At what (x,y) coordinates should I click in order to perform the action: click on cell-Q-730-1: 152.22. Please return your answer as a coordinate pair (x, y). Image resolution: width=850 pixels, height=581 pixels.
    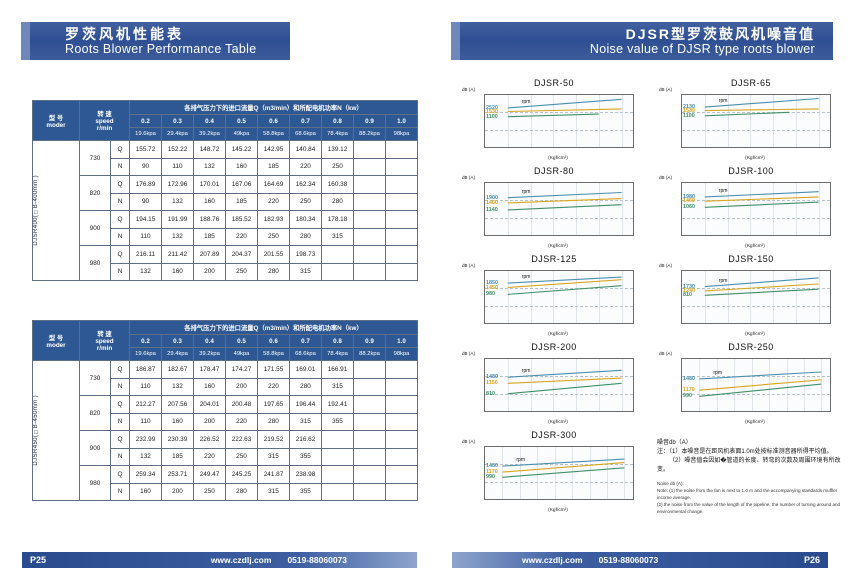
    Looking at the image, I should click on (177, 149).